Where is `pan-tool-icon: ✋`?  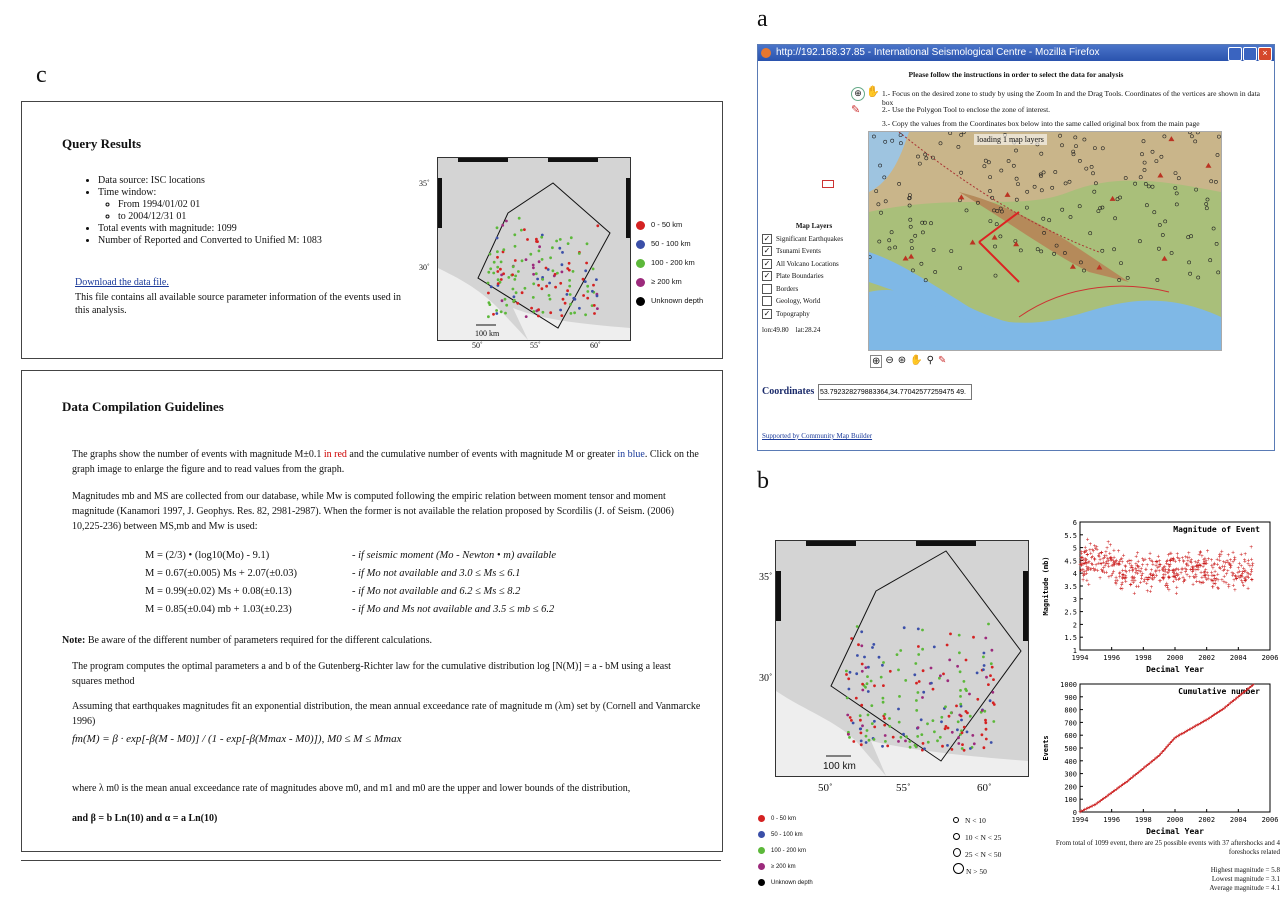
pan-tool-icon: ✋ is located at coordinates (916, 360).